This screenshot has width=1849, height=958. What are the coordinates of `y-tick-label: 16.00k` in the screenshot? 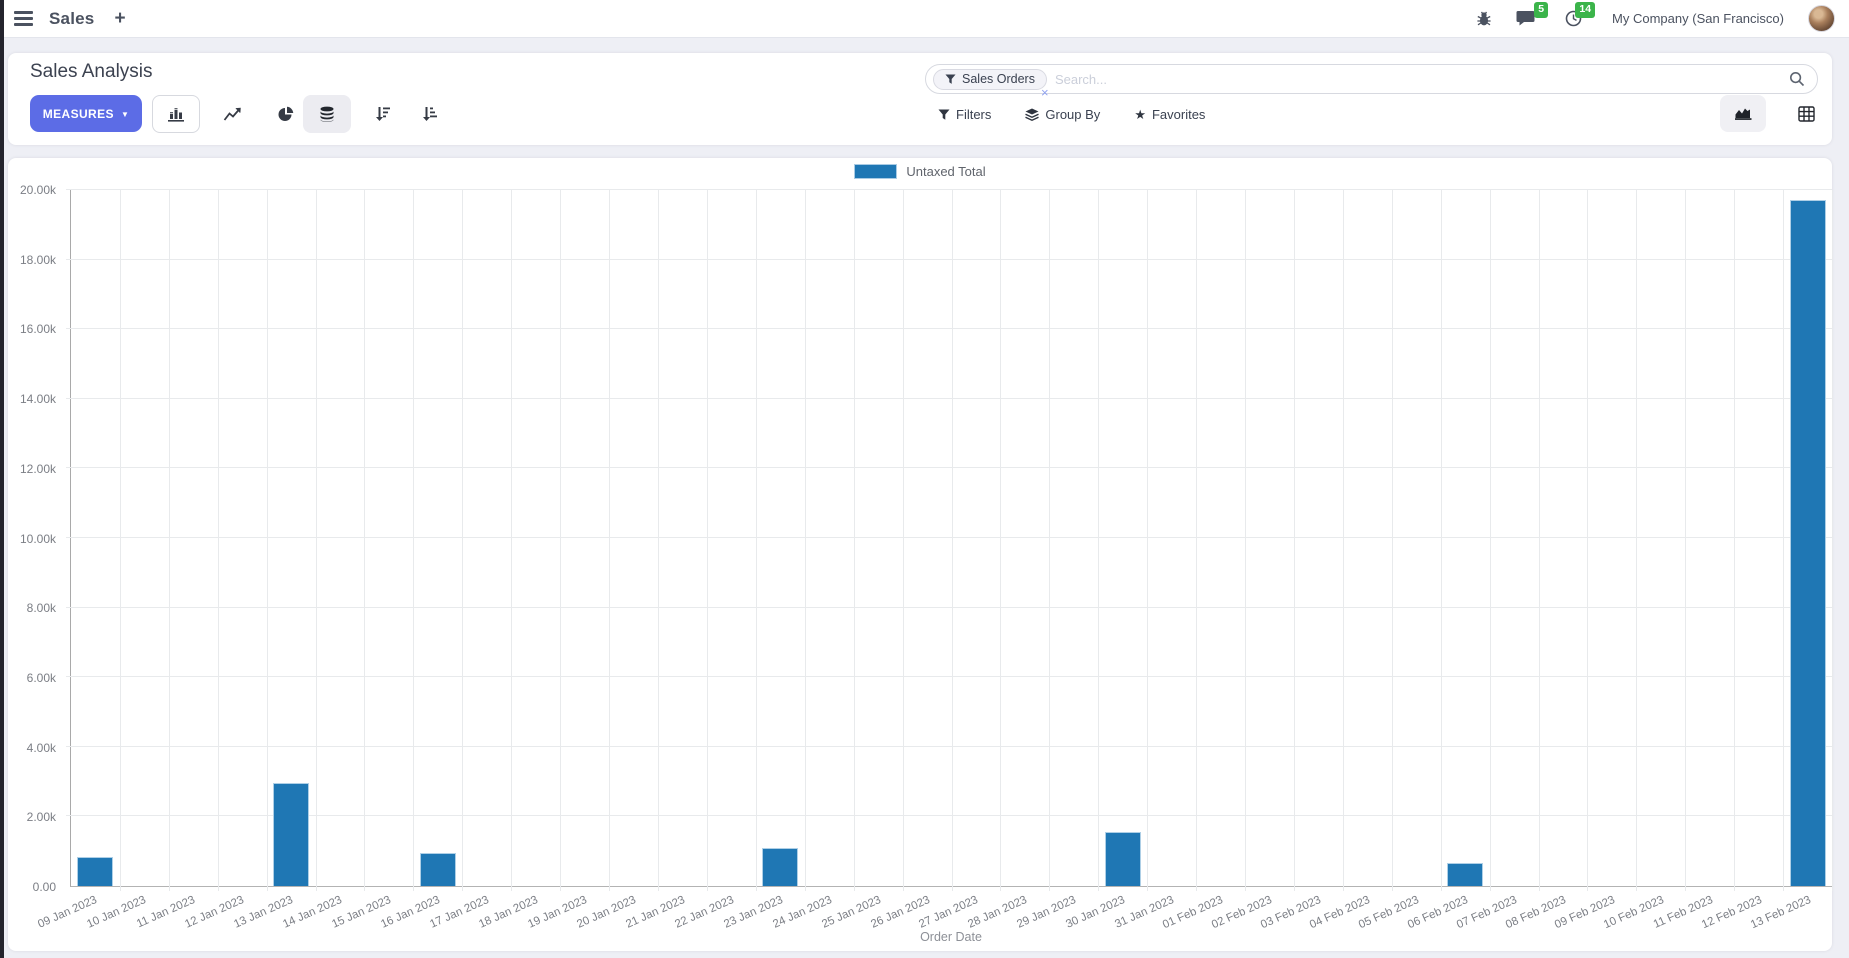 It's located at (37, 329).